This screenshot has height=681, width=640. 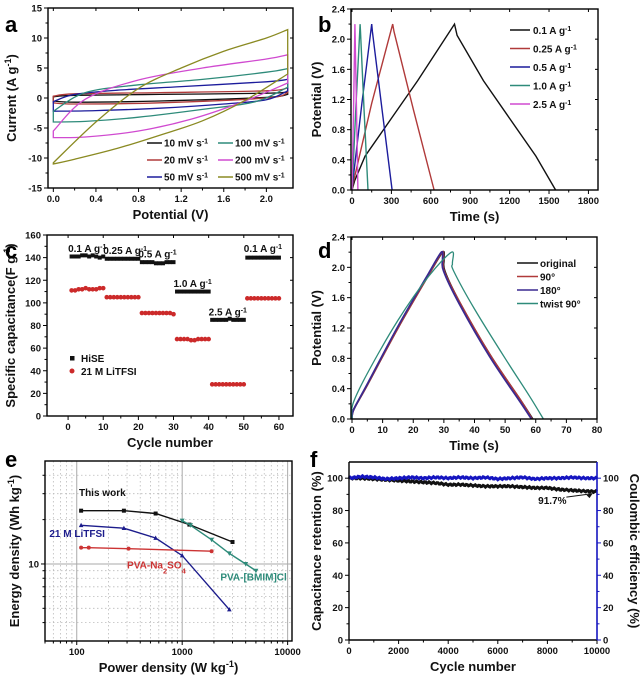 I want to click on coulombic-series, so click(x=472, y=477).